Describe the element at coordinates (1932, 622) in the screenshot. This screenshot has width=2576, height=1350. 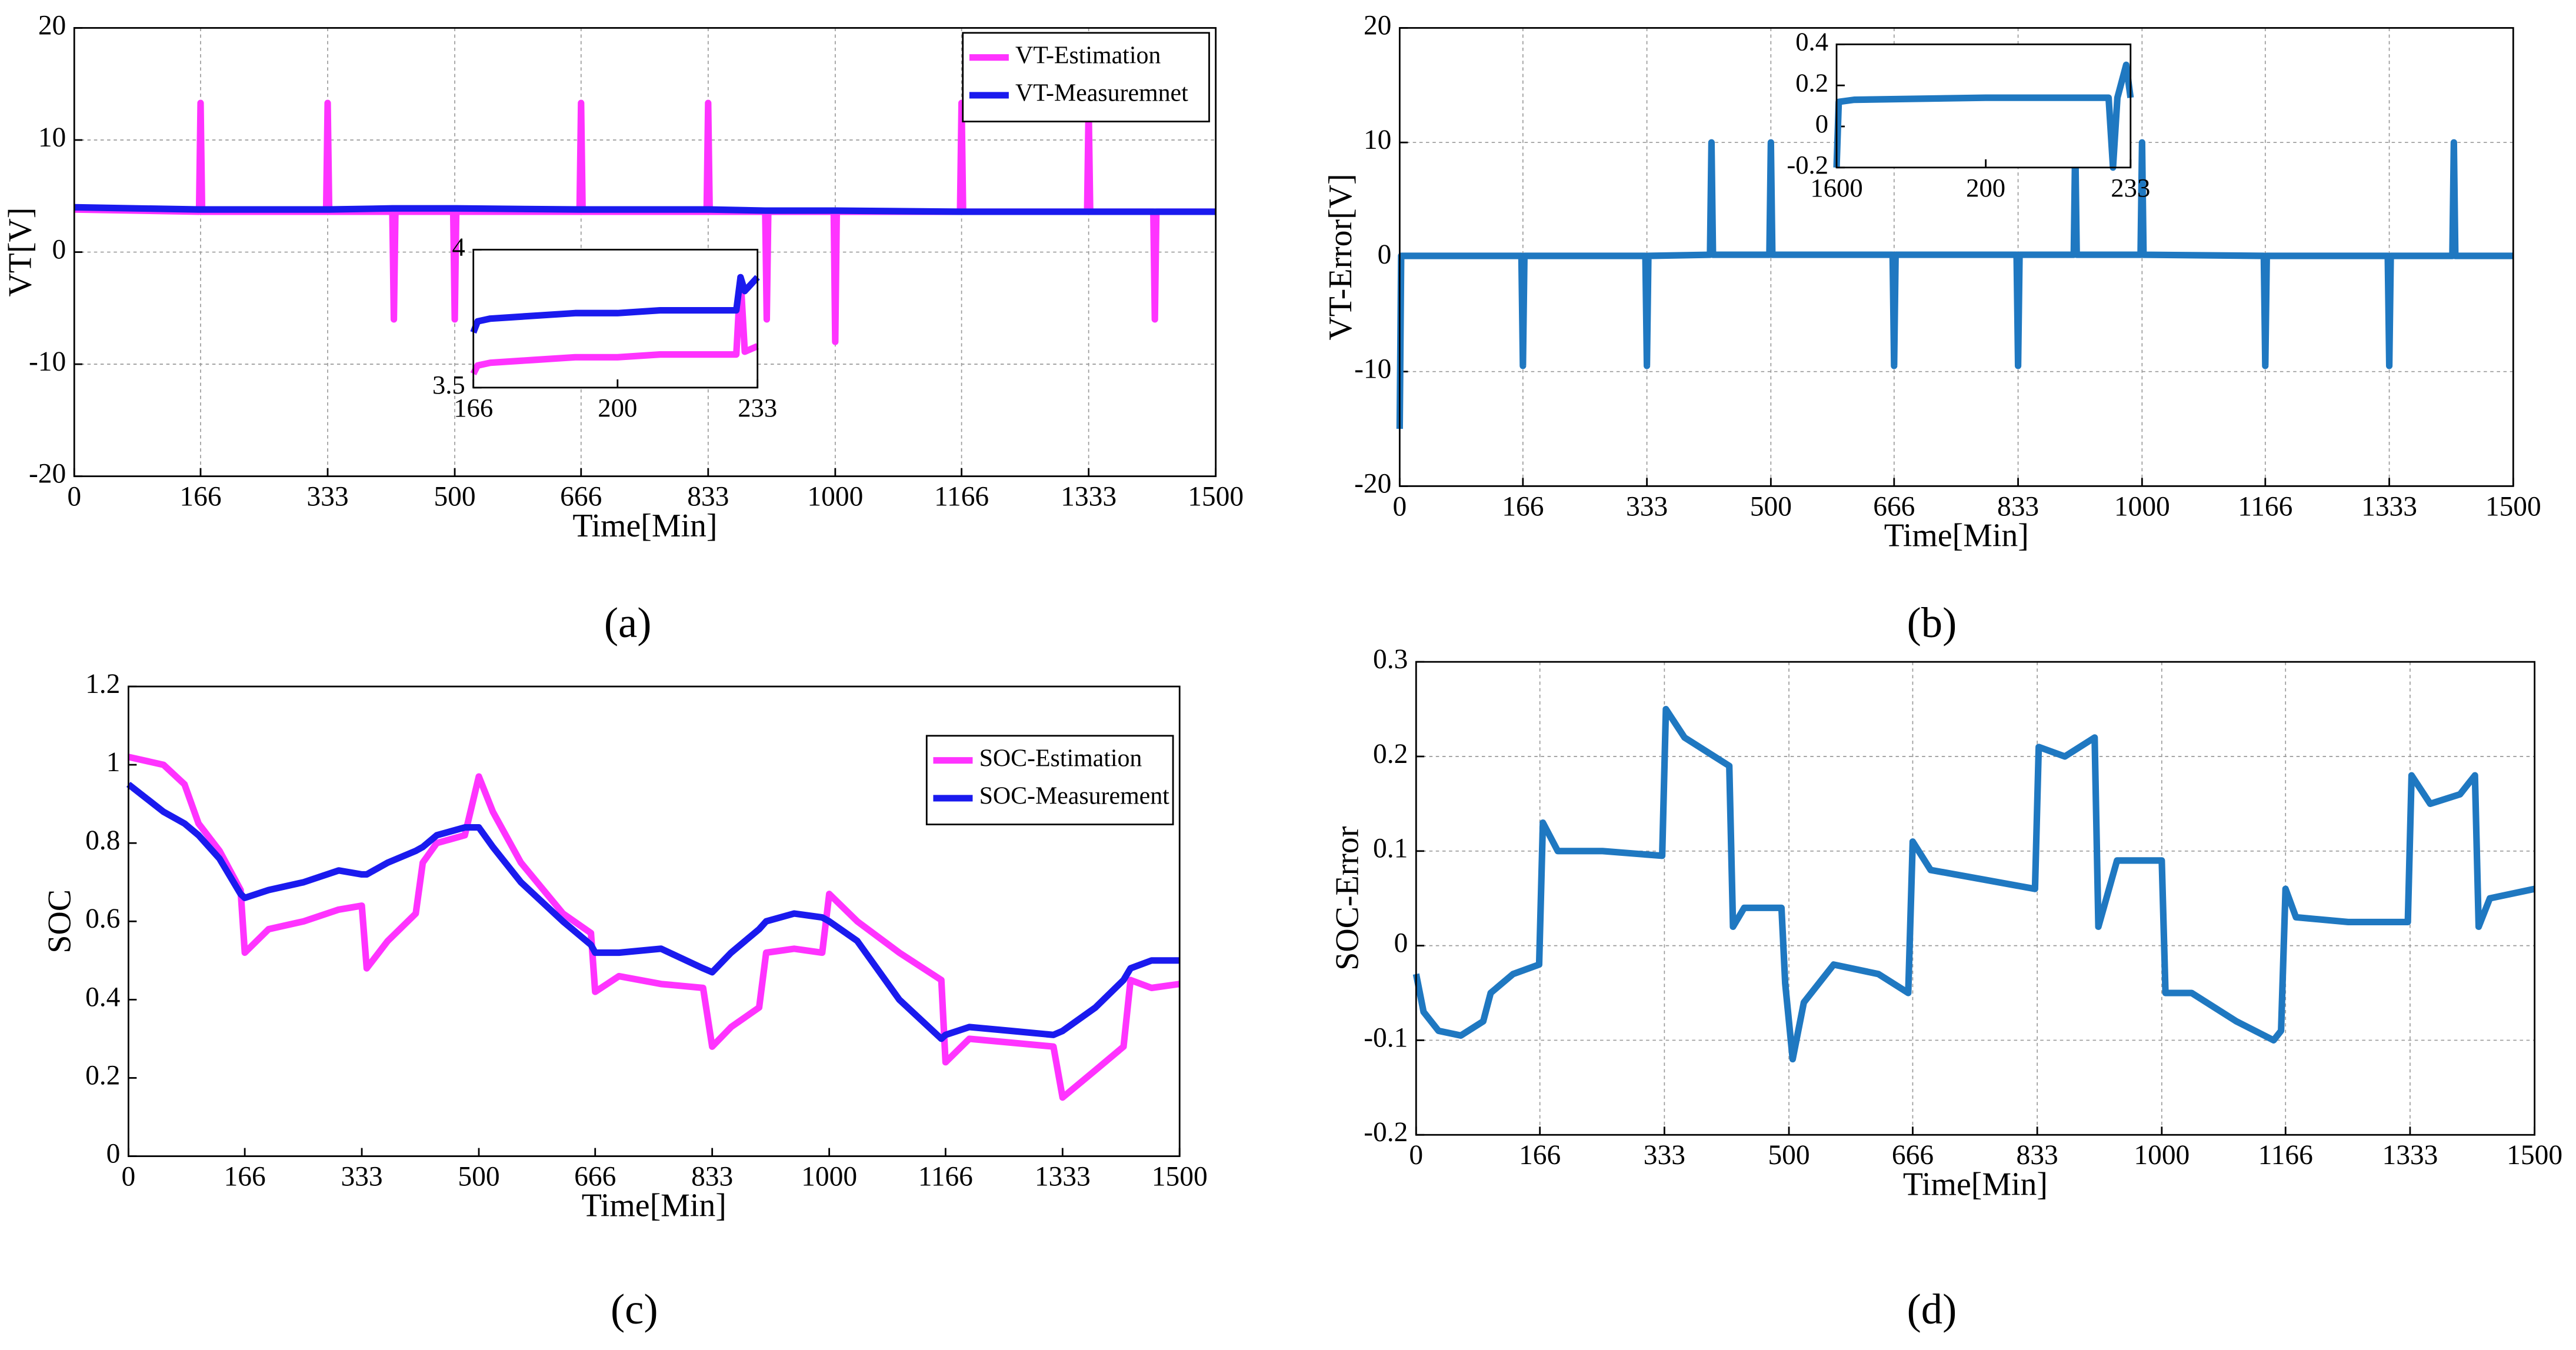
I see `panel-label: (b)` at that location.